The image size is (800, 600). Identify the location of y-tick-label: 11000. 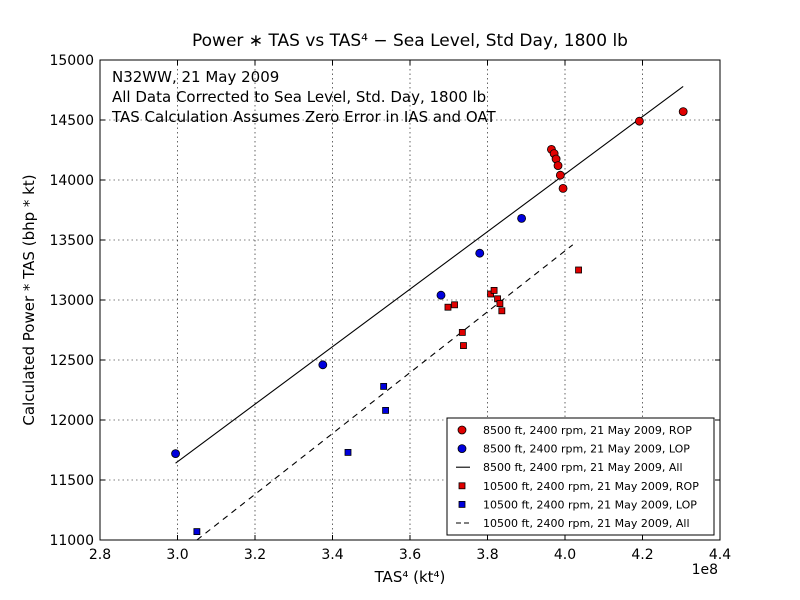
(71, 541).